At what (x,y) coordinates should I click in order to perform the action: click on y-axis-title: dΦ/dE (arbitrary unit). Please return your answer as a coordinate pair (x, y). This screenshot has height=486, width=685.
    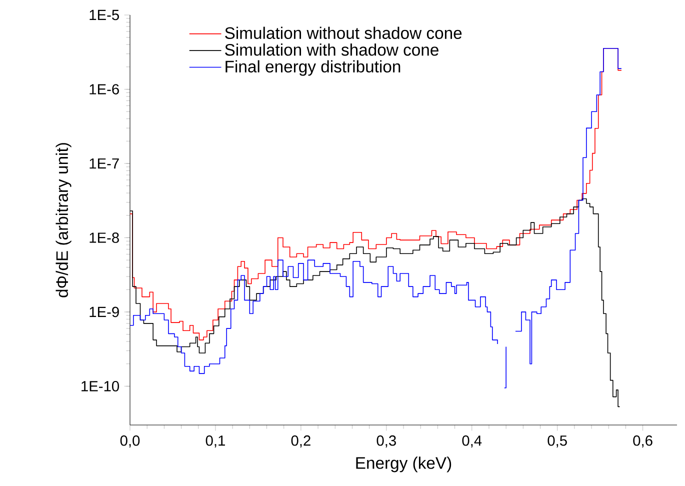
    Looking at the image, I should click on (64, 220).